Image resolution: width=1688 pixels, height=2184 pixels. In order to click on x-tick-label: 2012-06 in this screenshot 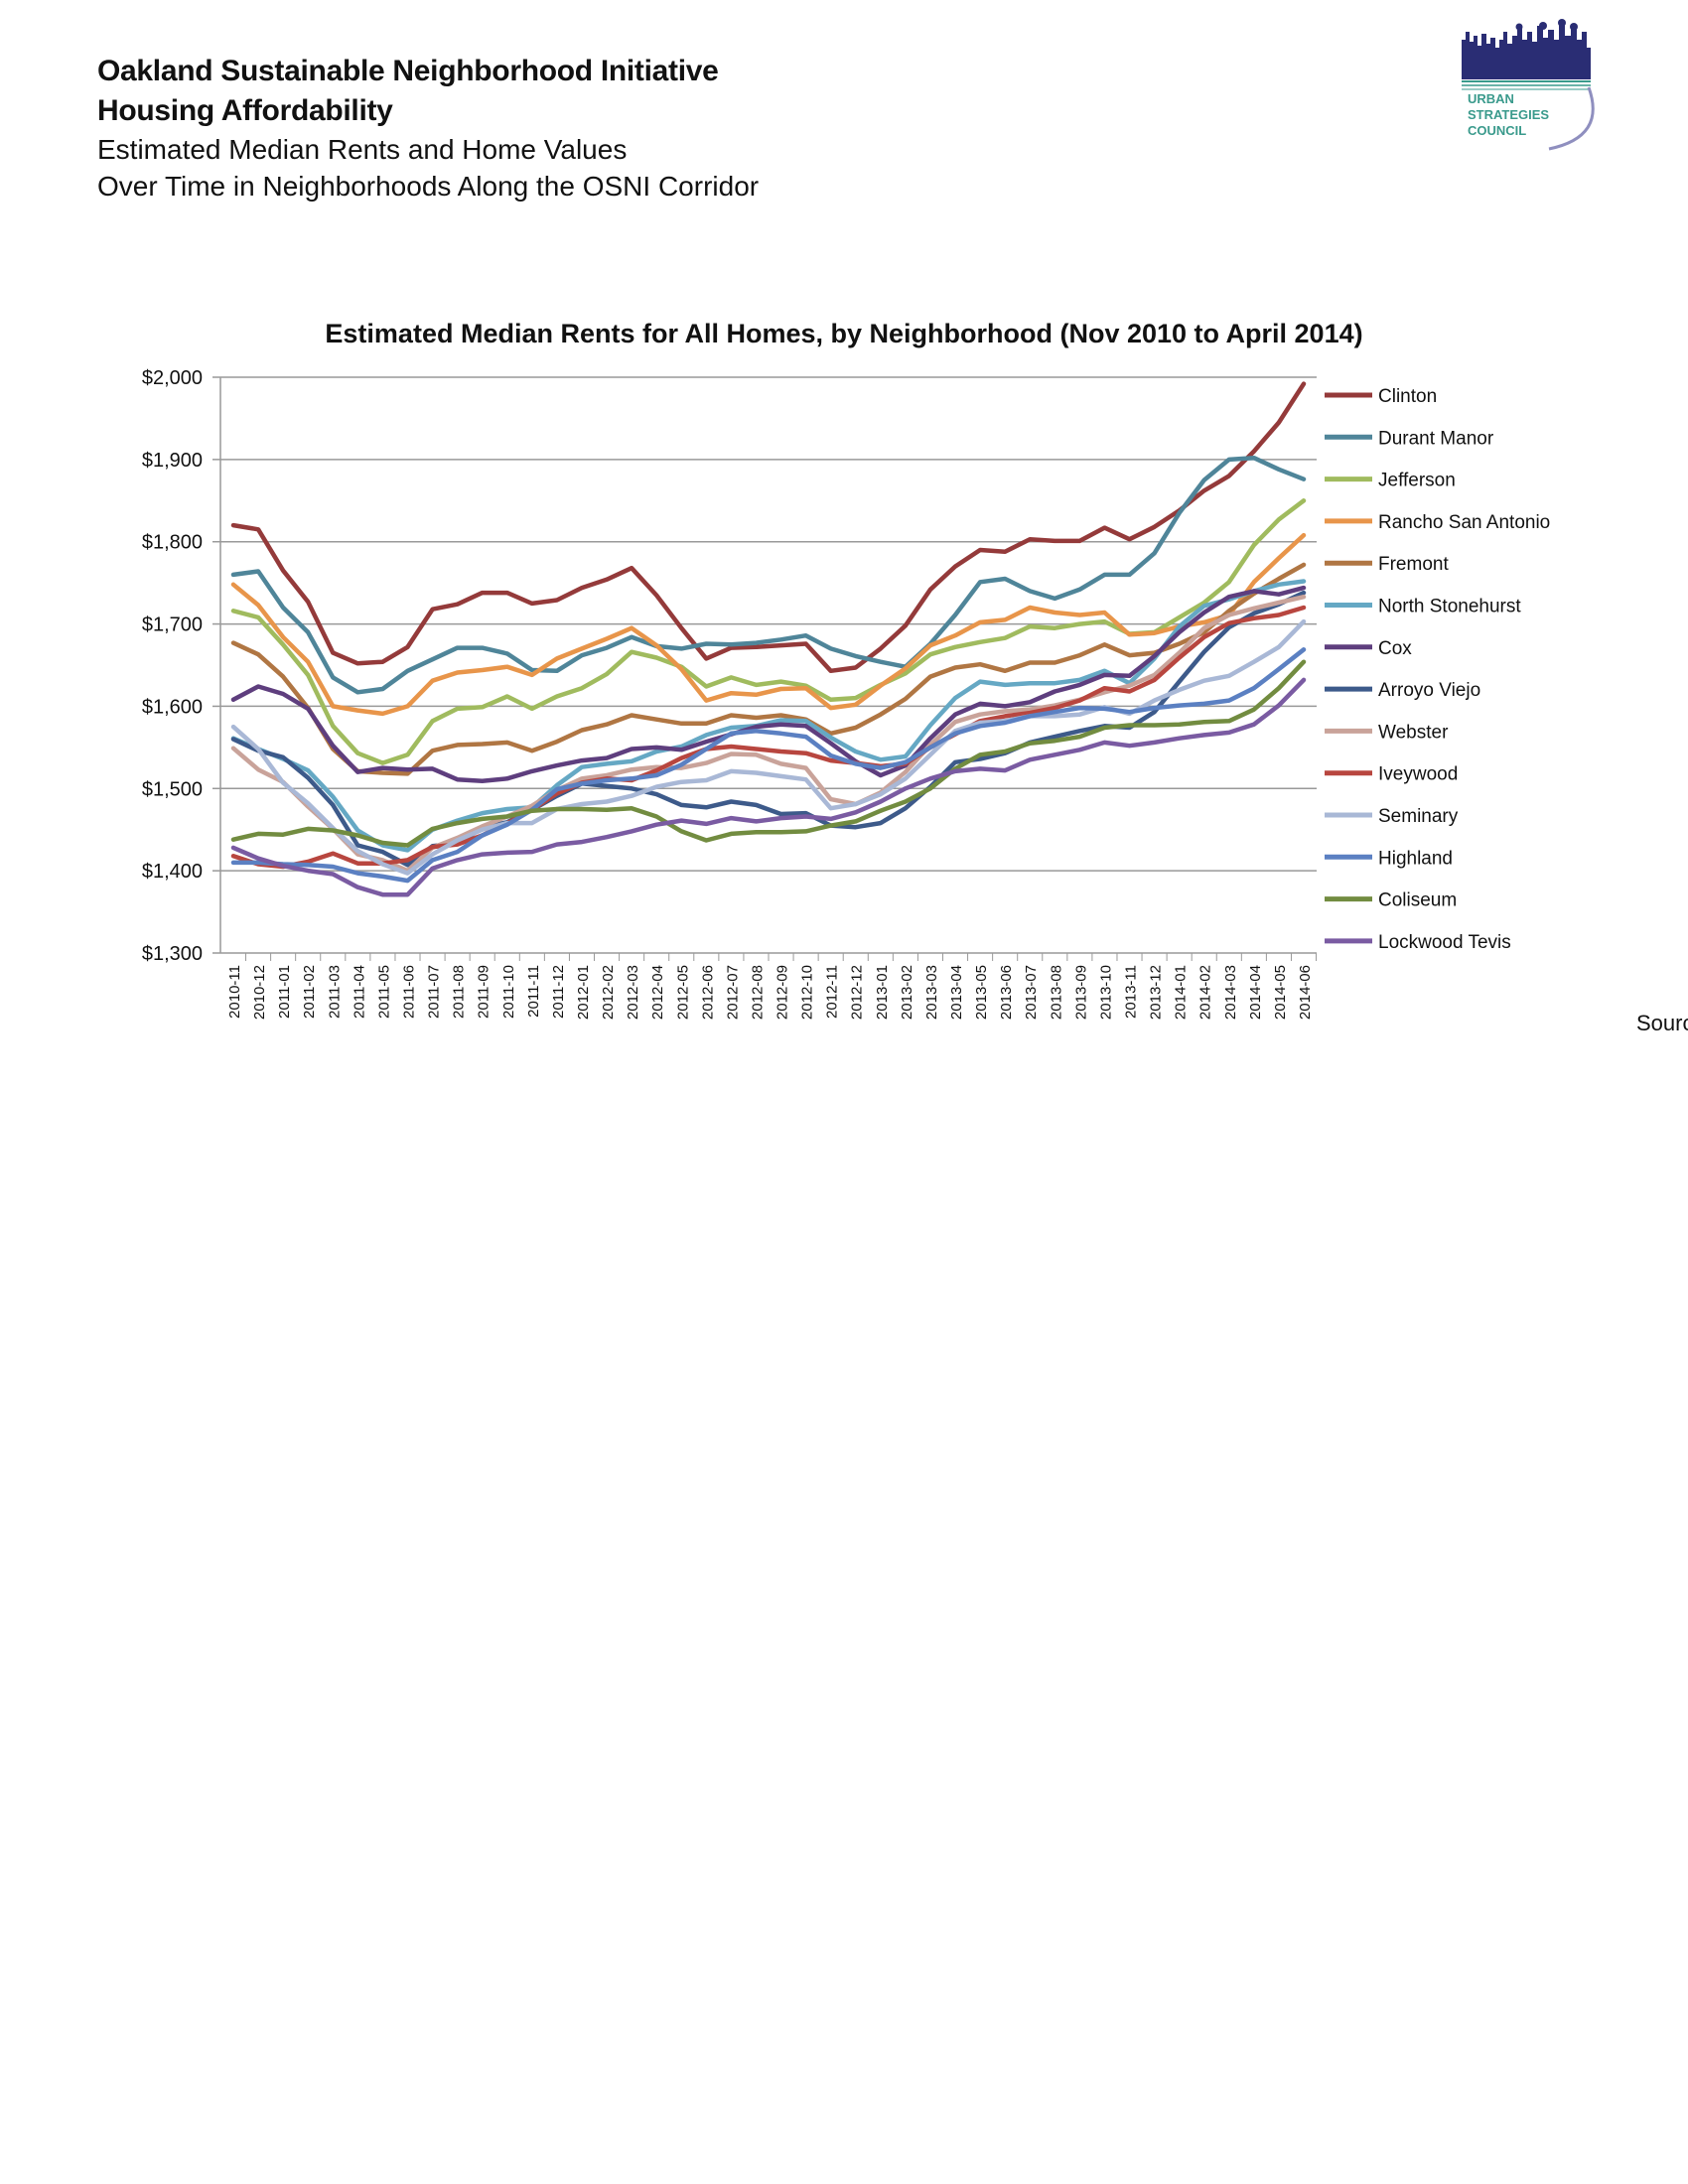, I will do `click(707, 992)`.